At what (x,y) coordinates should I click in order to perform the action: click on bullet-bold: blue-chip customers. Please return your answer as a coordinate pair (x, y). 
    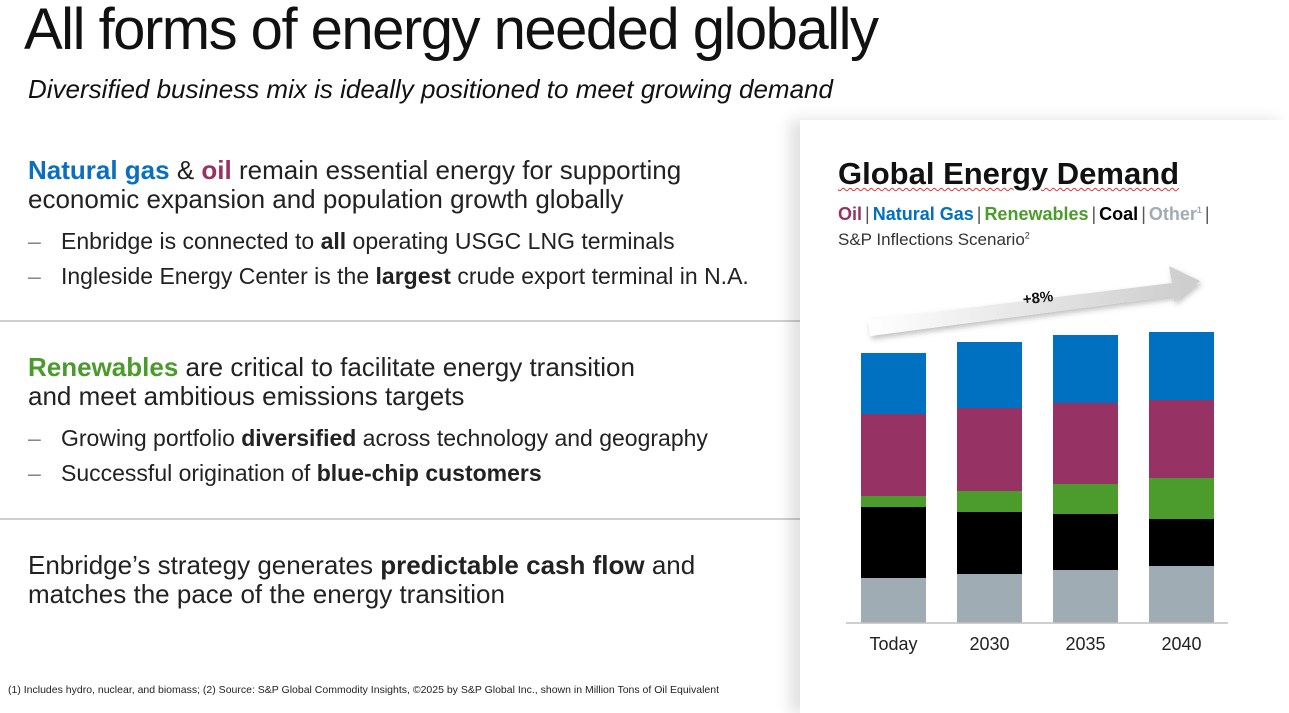
    Looking at the image, I should click on (429, 473).